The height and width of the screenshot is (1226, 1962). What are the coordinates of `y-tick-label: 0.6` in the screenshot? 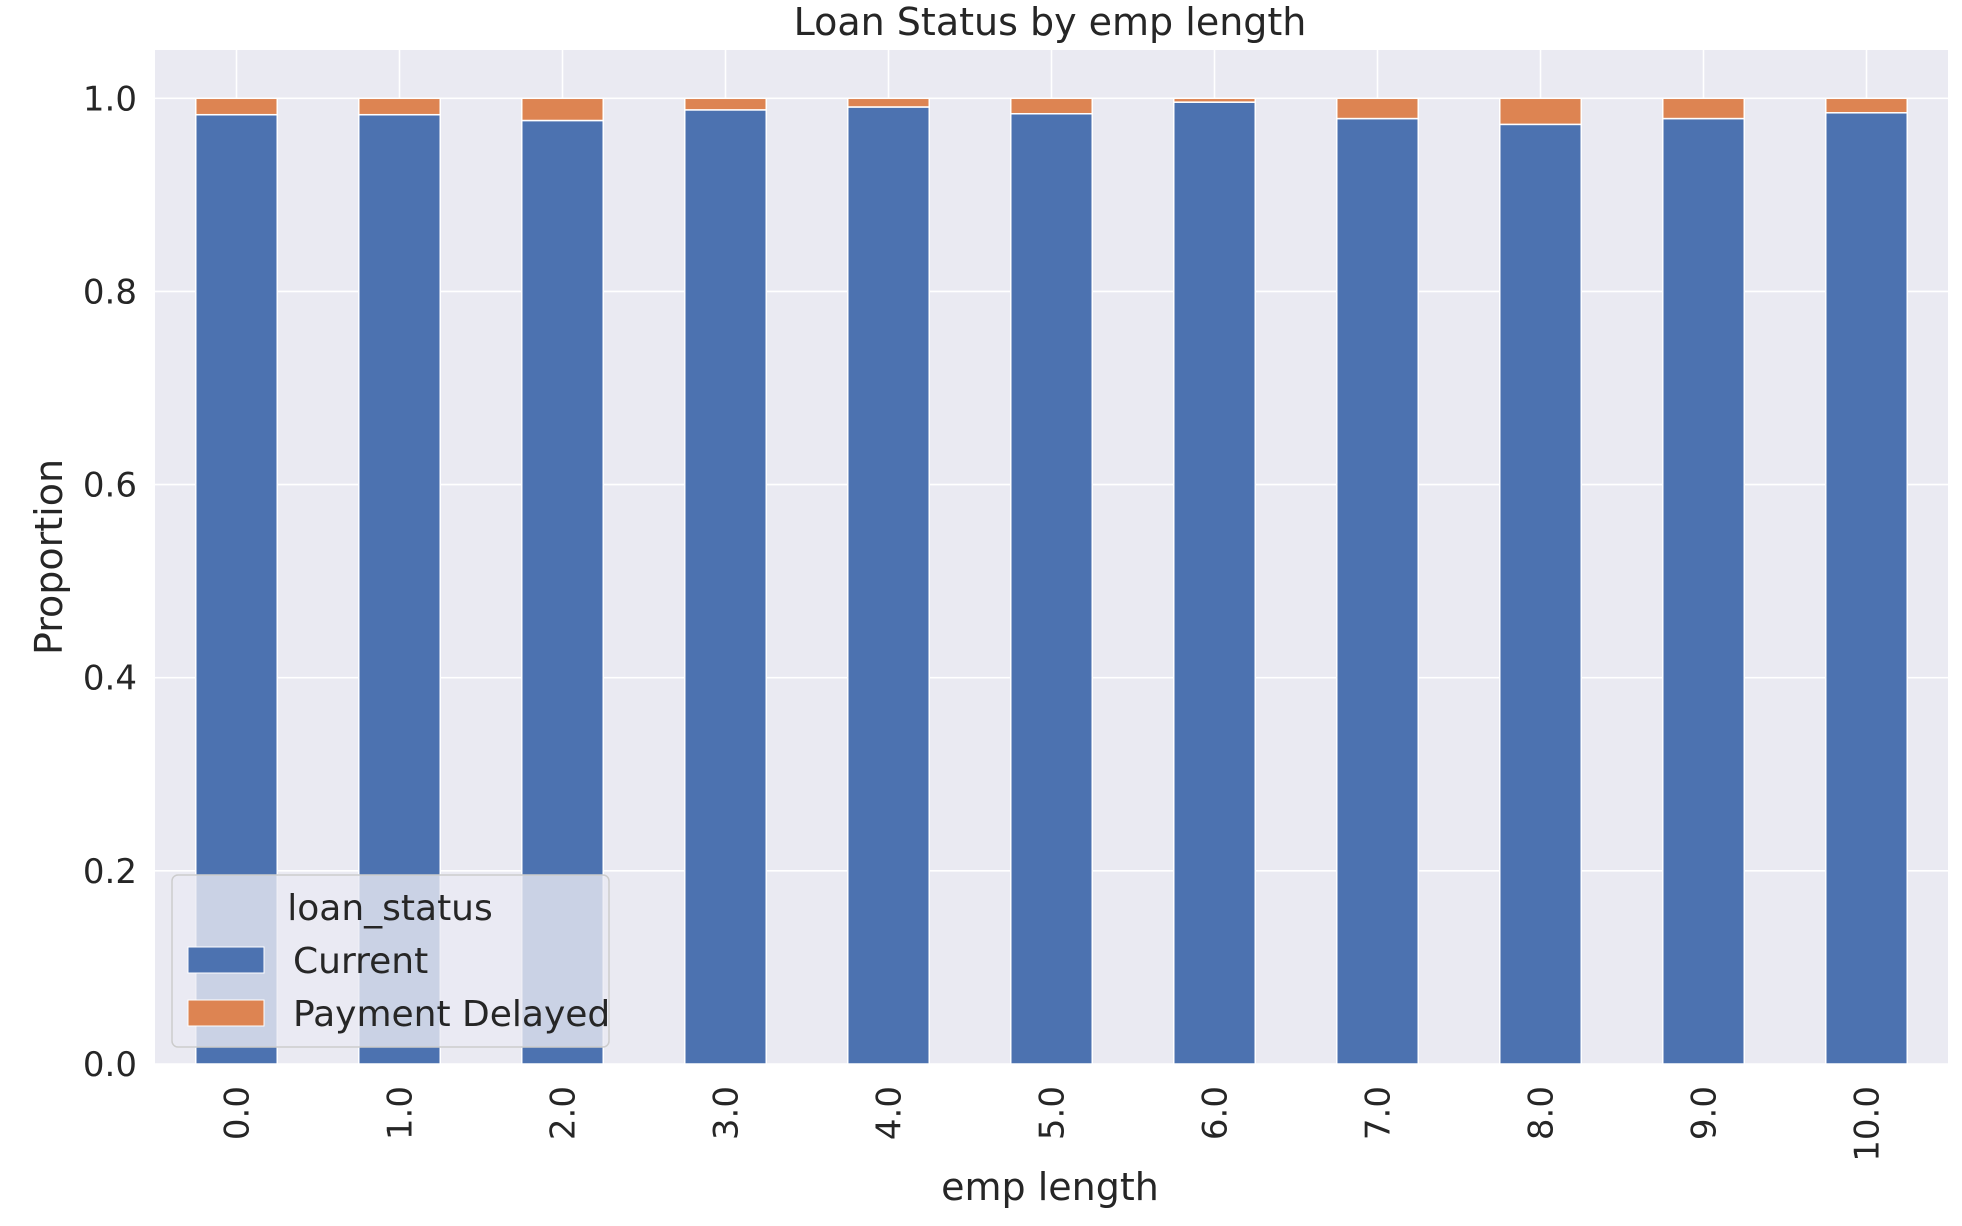 It's located at (110, 486).